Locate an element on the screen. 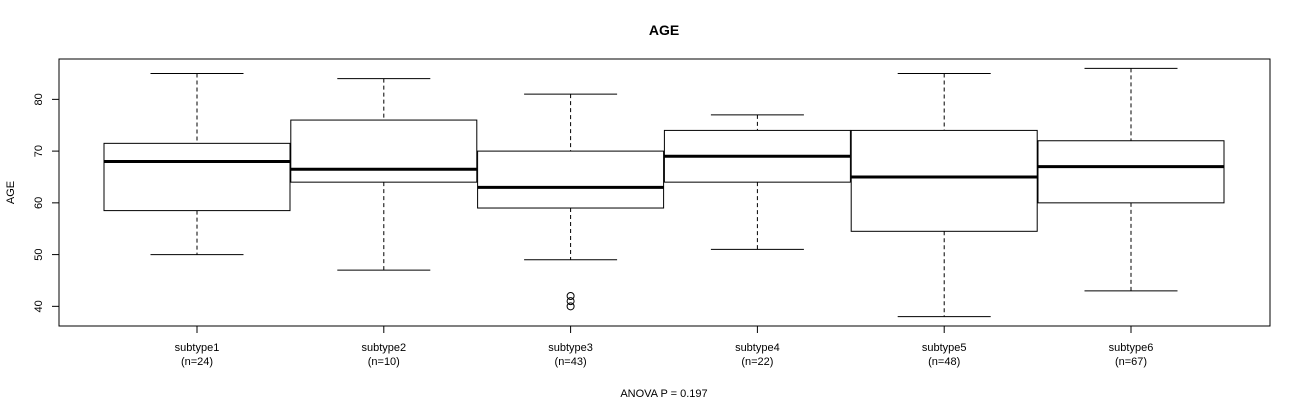 The width and height of the screenshot is (1300, 400). box-subtype1 is located at coordinates (197, 164).